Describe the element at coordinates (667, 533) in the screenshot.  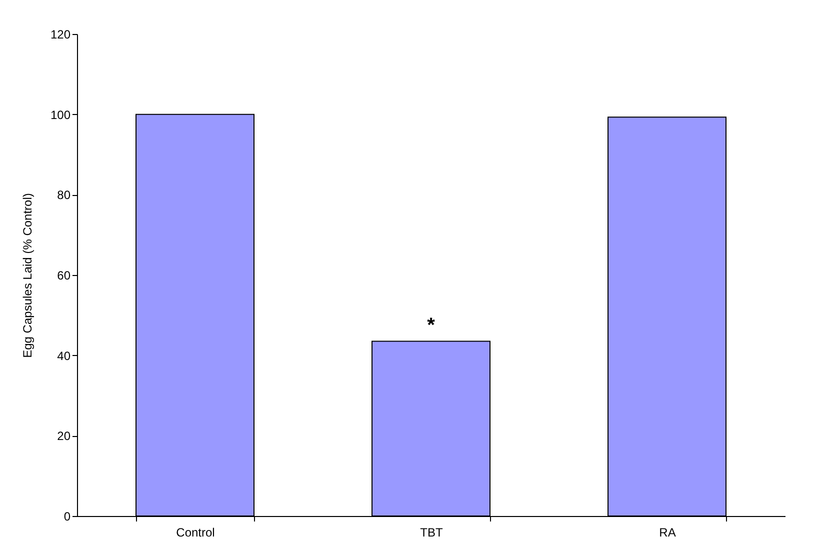
I see `x-tick-label: RA` at that location.